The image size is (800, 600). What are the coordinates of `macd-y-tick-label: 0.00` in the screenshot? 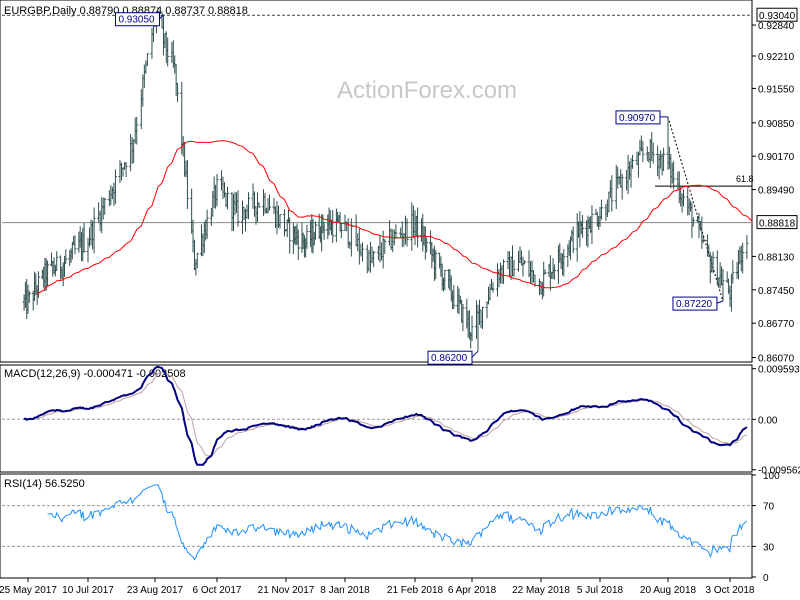 It's located at (768, 420).